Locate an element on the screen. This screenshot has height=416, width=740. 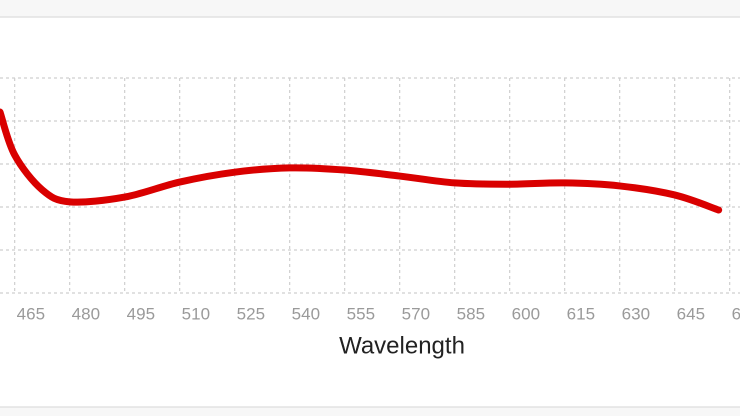
x-tick-label: 630 is located at coordinates (636, 313).